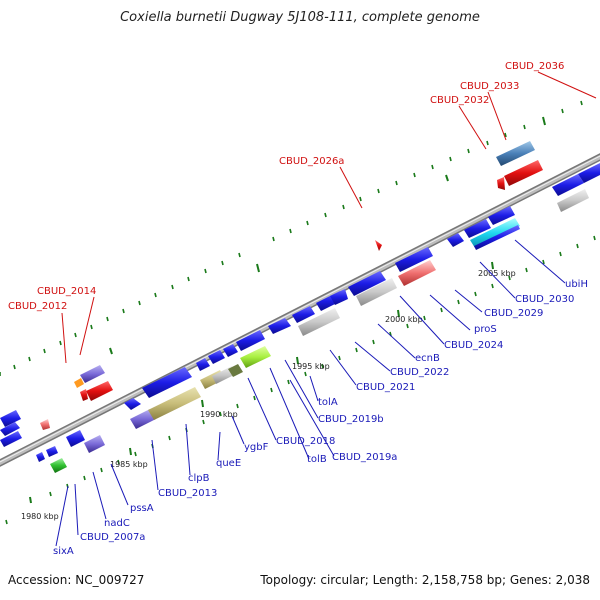 This screenshot has height=600, width=600. What do you see at coordinates (199, 478) in the screenshot?
I see `gene-label: clpB` at bounding box center [199, 478].